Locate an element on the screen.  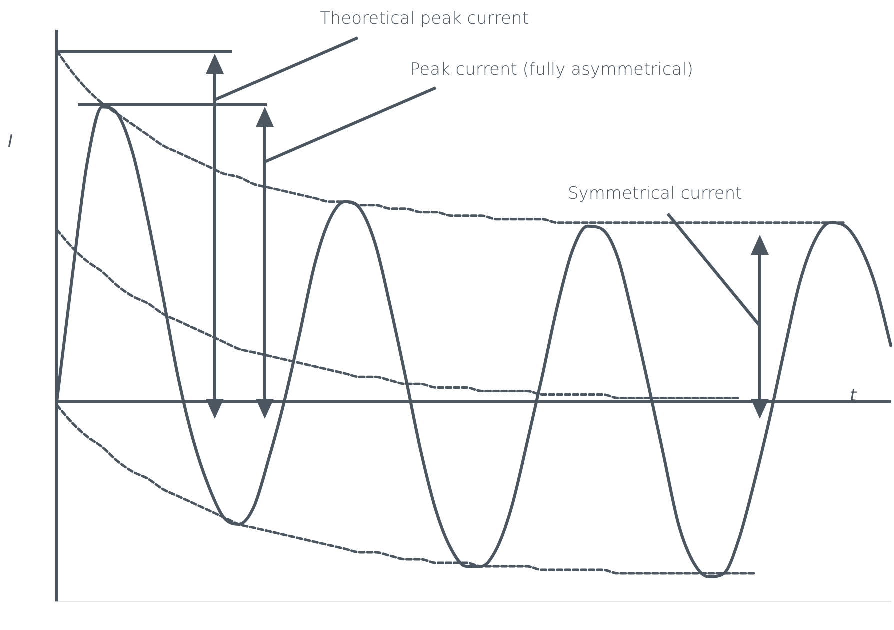
text: Theoretical peak current is located at coordinates (424, 19).